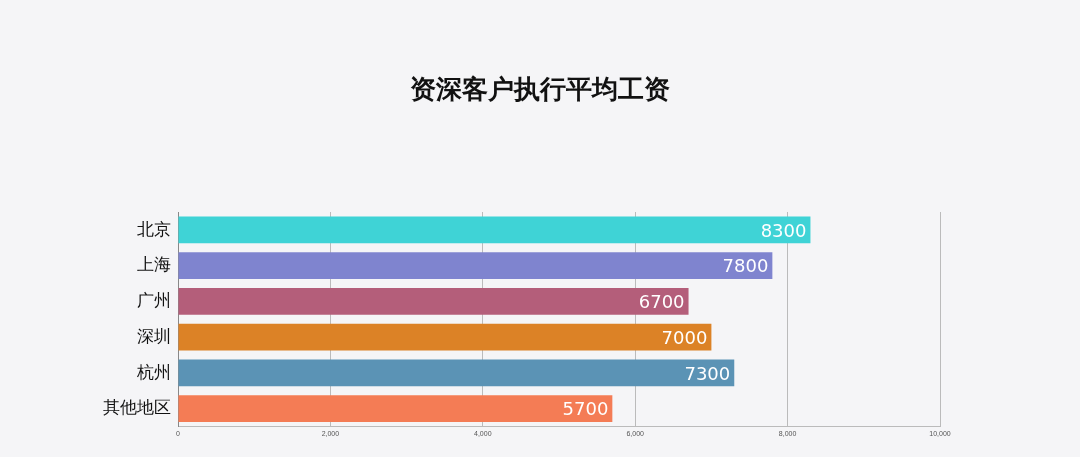 This screenshot has width=1080, height=457. What do you see at coordinates (661, 302) in the screenshot?
I see `data-label: 6700` at bounding box center [661, 302].